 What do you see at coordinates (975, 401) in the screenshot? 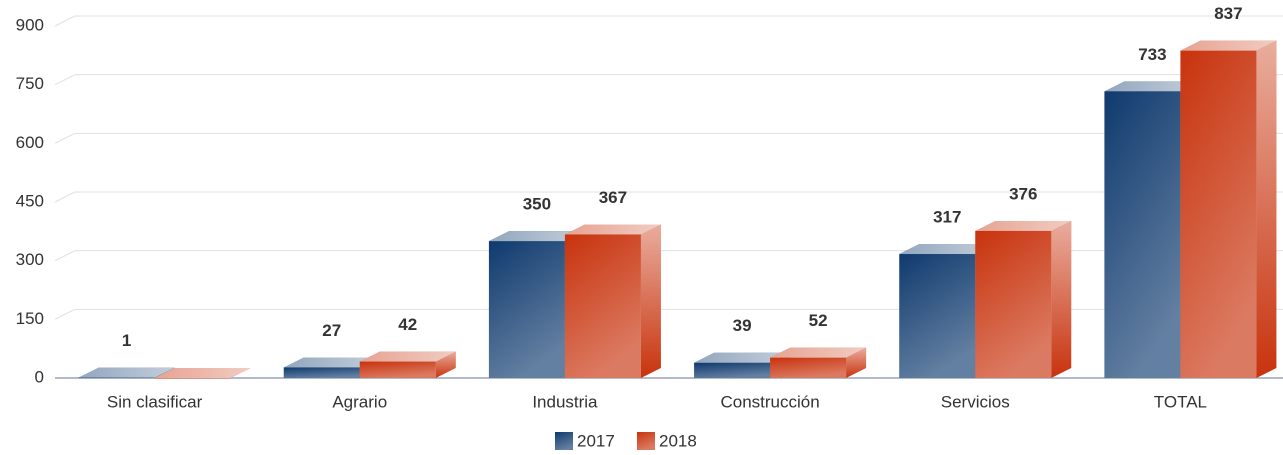
I see `x-tick-label: Servicios` at bounding box center [975, 401].